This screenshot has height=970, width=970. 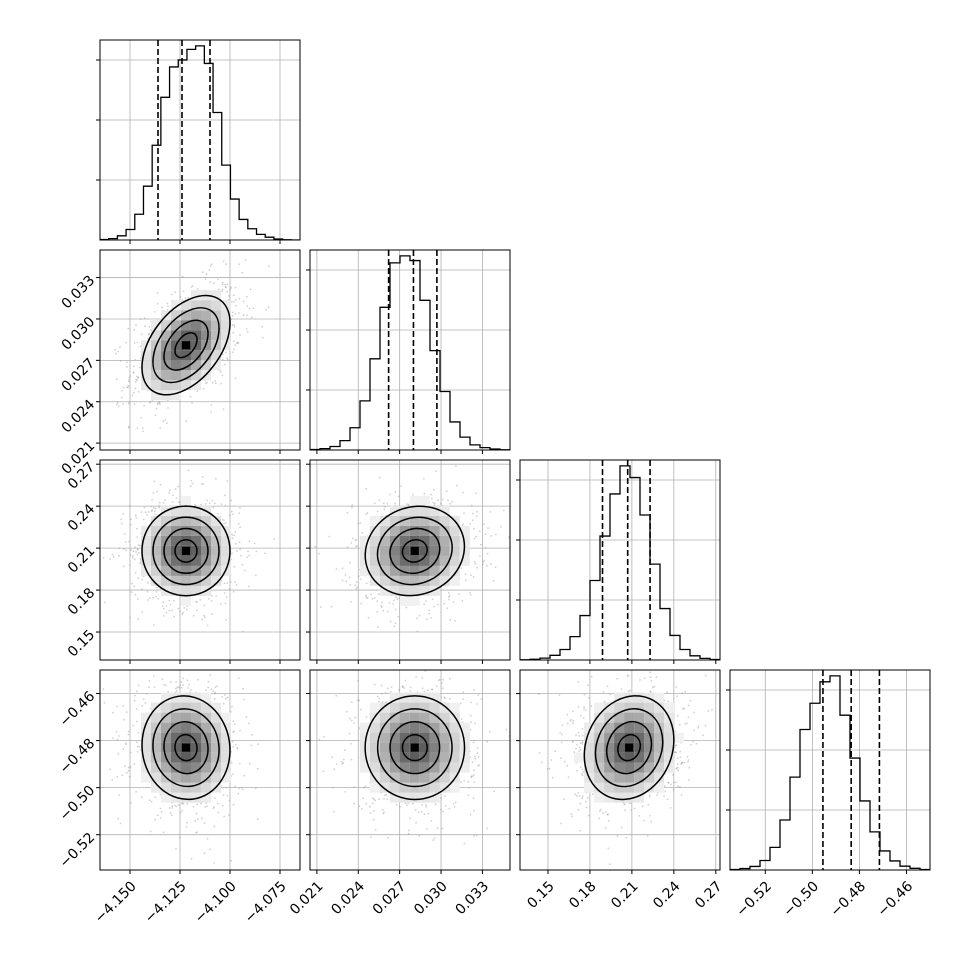 What do you see at coordinates (473, 898) in the screenshot?
I see `x-tick-label: 0.033` at bounding box center [473, 898].